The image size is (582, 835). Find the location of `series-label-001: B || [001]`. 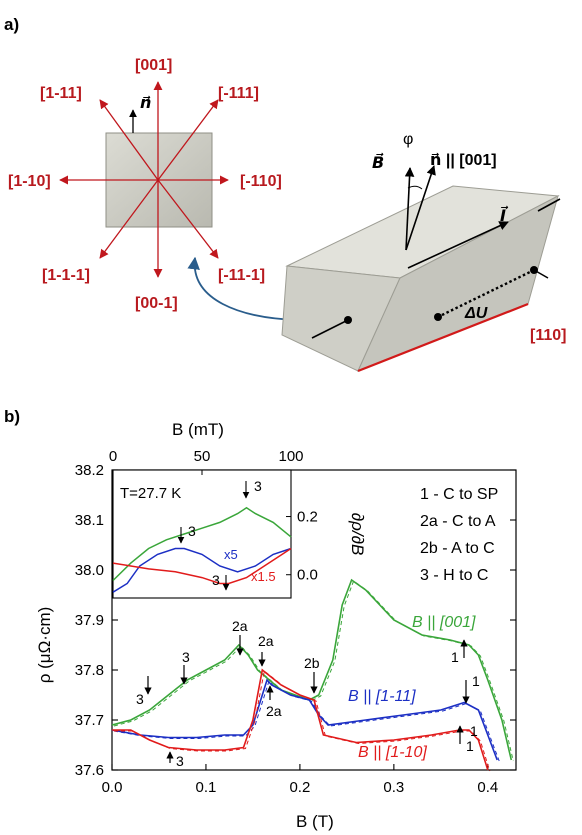

series-label-001: B || [001] is located at coordinates (444, 622).